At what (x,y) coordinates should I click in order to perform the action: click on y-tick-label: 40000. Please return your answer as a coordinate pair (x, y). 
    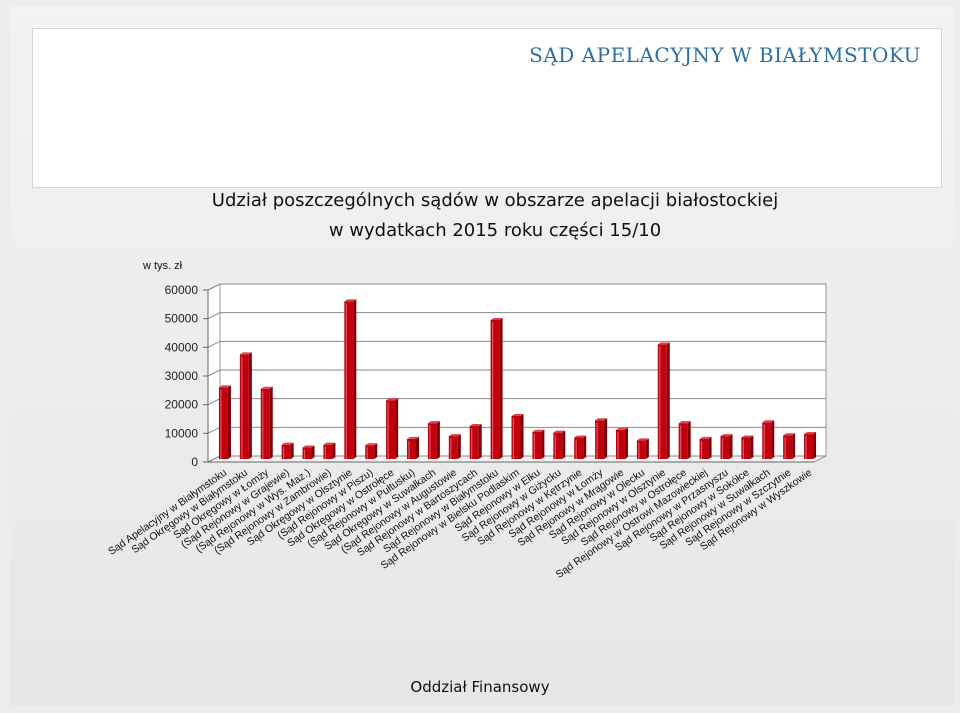
    Looking at the image, I should click on (182, 347).